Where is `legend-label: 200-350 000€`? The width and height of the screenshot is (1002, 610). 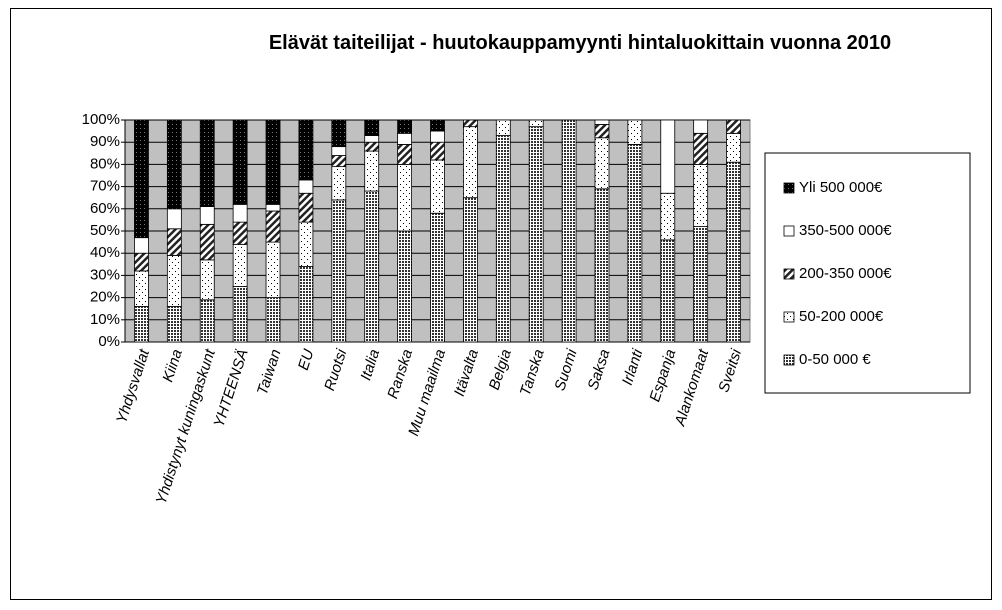
legend-label: 200-350 000€ is located at coordinates (845, 273).